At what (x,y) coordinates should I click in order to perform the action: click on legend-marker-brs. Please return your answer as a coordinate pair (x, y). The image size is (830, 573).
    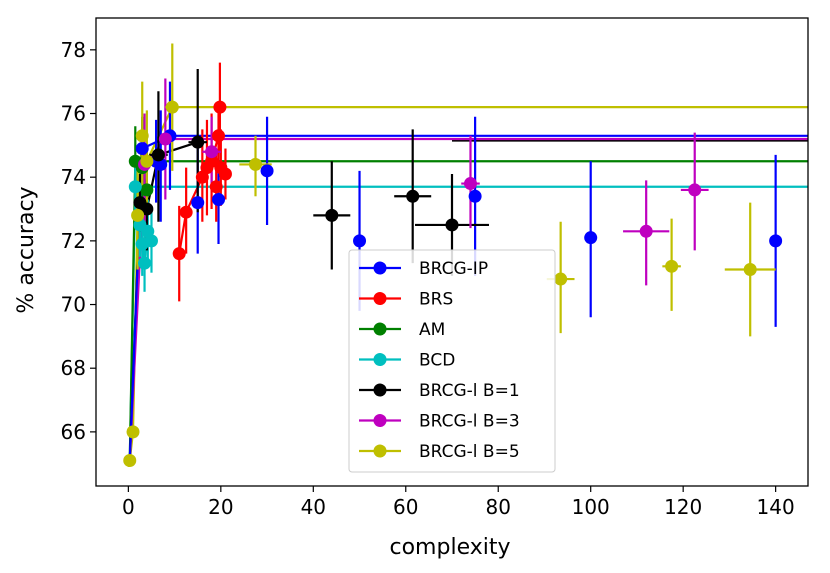
    Looking at the image, I should click on (380, 298).